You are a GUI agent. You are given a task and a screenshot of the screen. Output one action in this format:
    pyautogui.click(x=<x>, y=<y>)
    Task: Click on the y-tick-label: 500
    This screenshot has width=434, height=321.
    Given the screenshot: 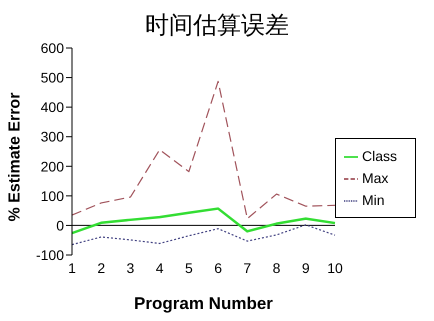 What is the action you would take?
    pyautogui.click(x=52, y=78)
    